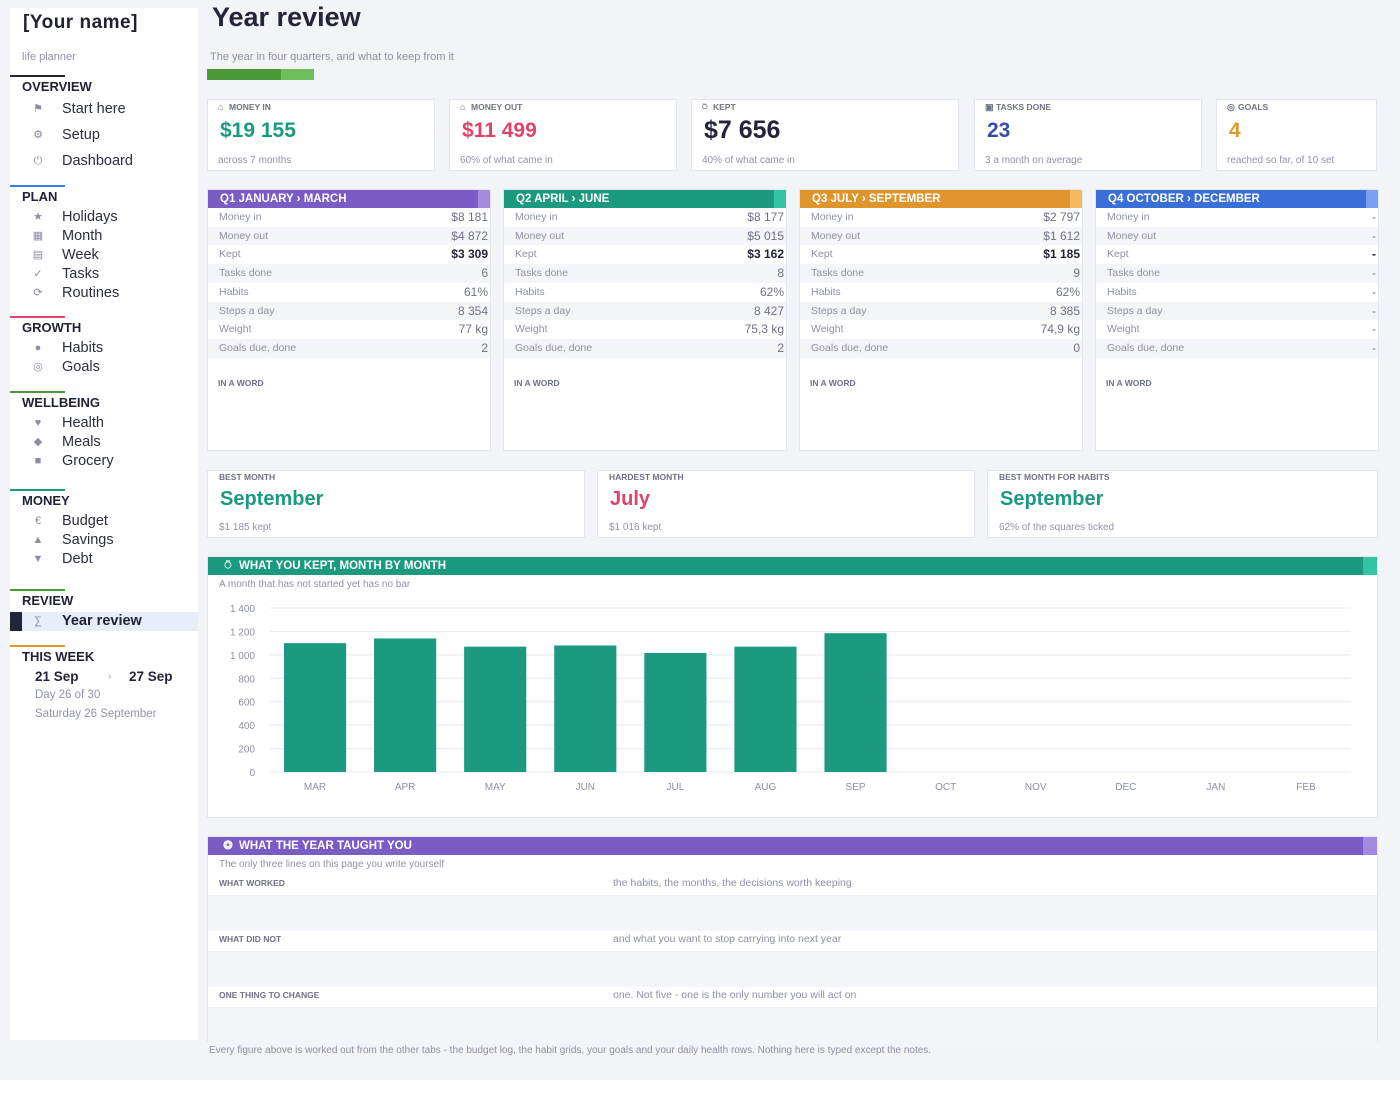  What do you see at coordinates (104, 293) in the screenshot?
I see `sidebar-item-routines: ⟳ Routines` at bounding box center [104, 293].